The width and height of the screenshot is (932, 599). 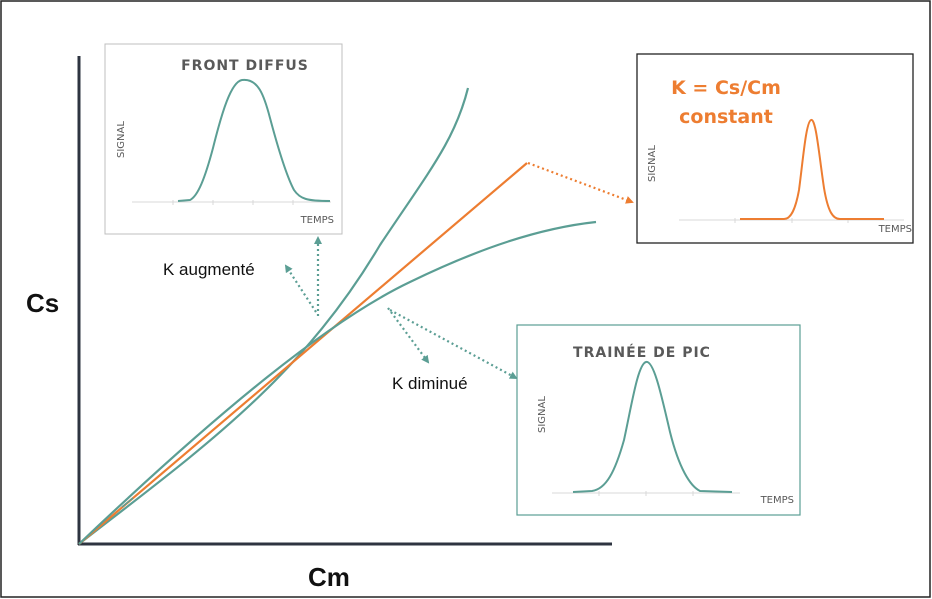 I want to click on inset-trainee-ylabel: SIGNAL, so click(x=542, y=414).